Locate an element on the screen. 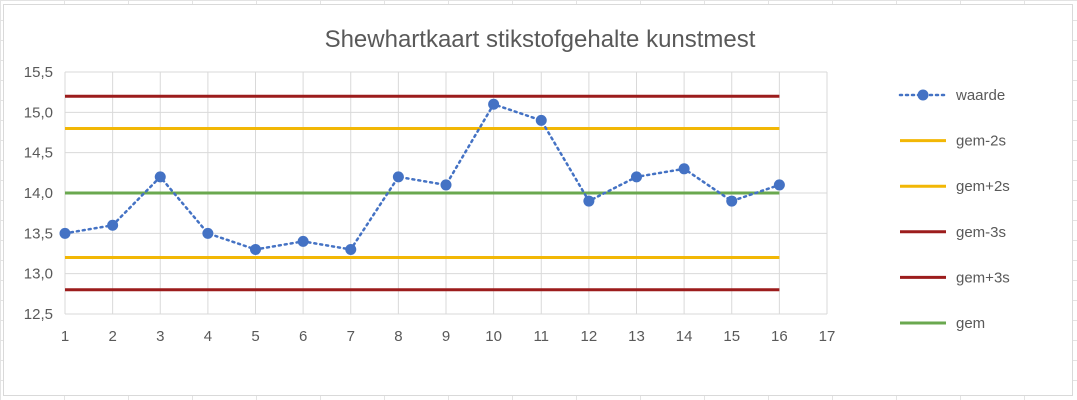  x-tick-label: 13 is located at coordinates (636, 336).